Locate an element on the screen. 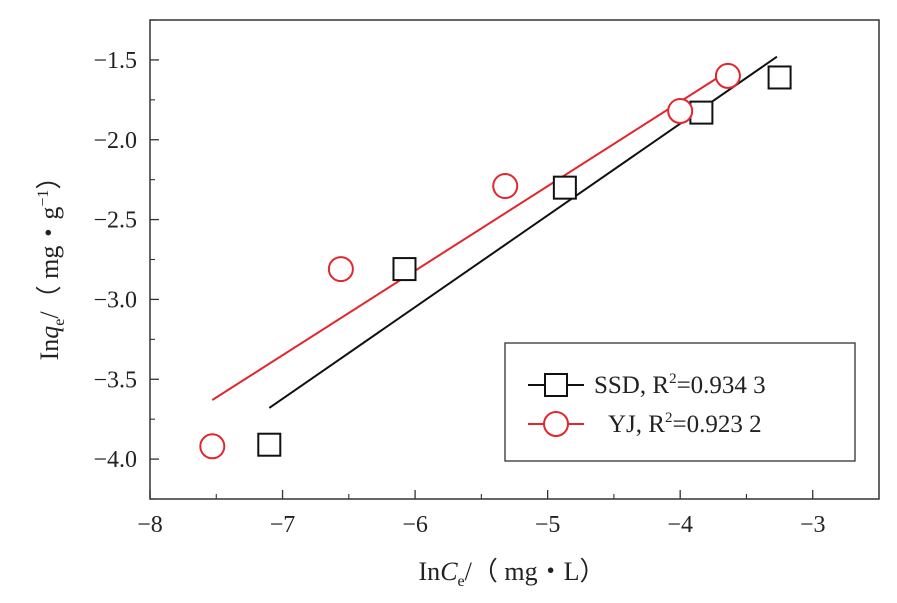 The image size is (897, 603). legend-yj-sup: 2 is located at coordinates (669, 418).